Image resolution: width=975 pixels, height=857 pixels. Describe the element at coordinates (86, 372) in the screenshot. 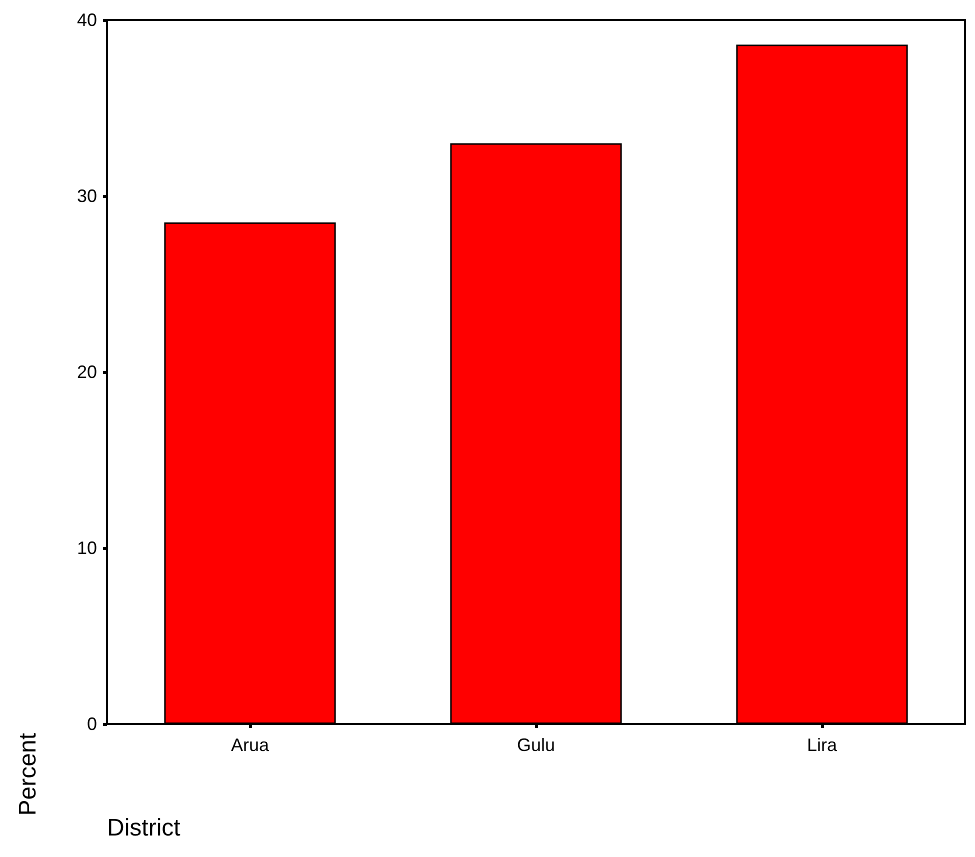

I see `y-tick-label: 20` at that location.